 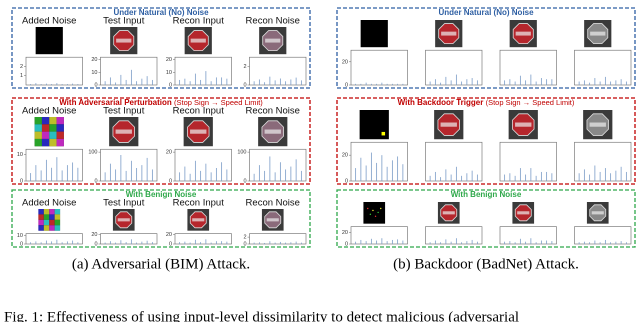 I want to click on y-tick-label: 10, so click(x=94, y=73).